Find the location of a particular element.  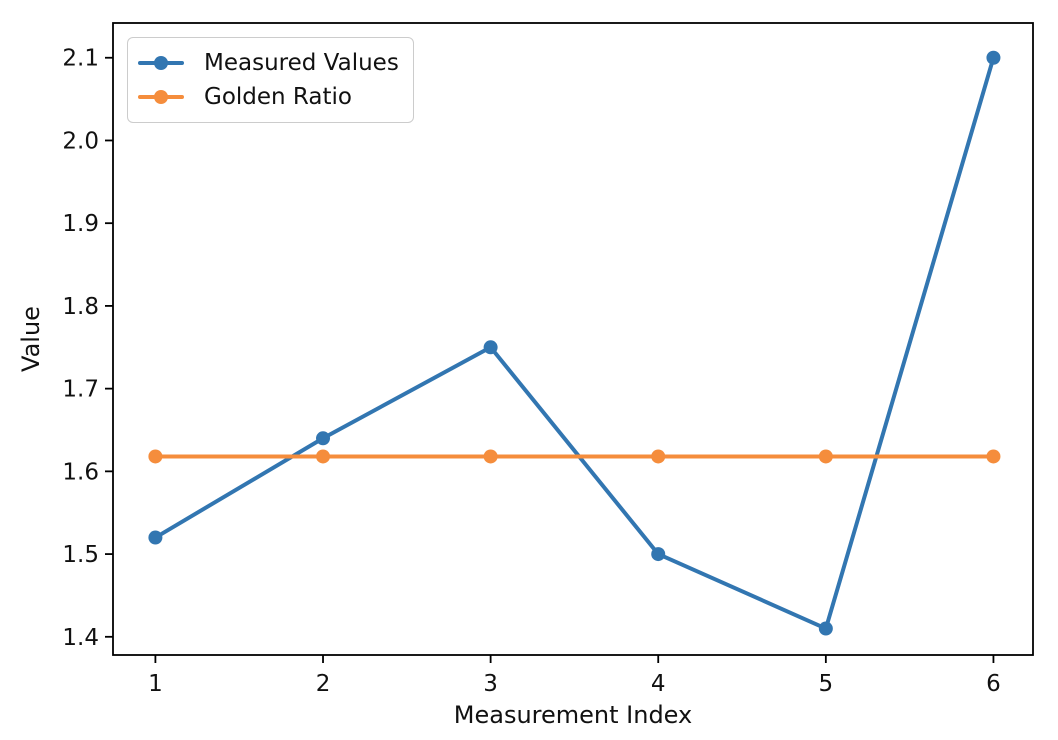

y-tick-label: 1.4 is located at coordinates (80, 638).